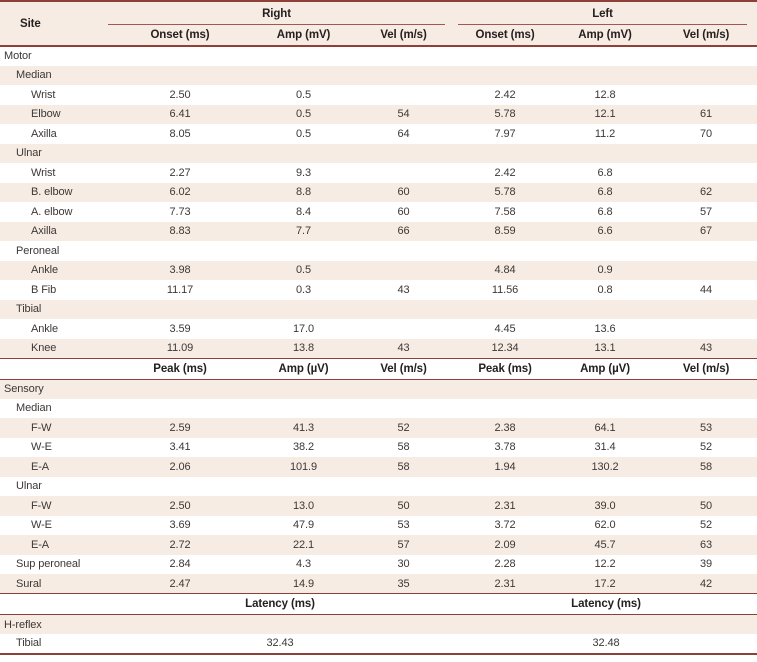 The height and width of the screenshot is (662, 757). I want to click on cell-value: 17.2, so click(605, 584).